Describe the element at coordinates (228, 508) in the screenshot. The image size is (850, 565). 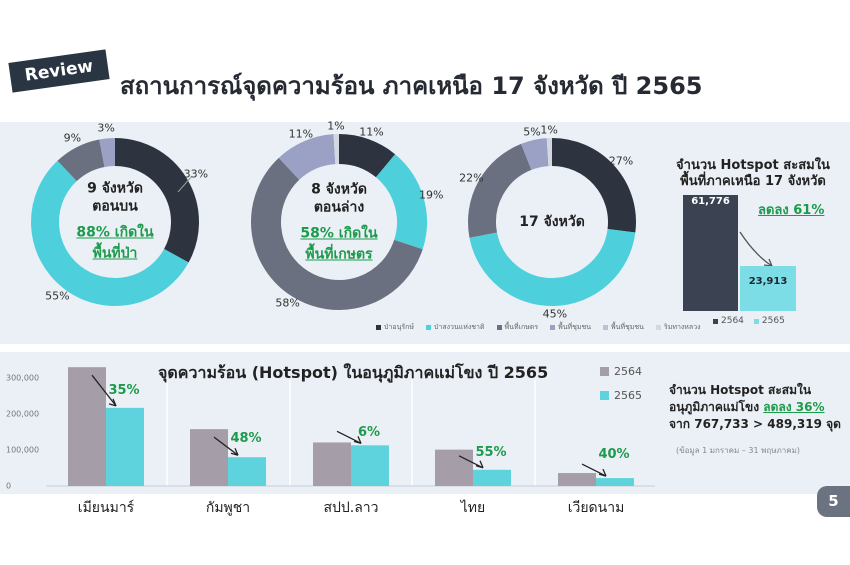
I see `category-label: กัมพูชา` at that location.